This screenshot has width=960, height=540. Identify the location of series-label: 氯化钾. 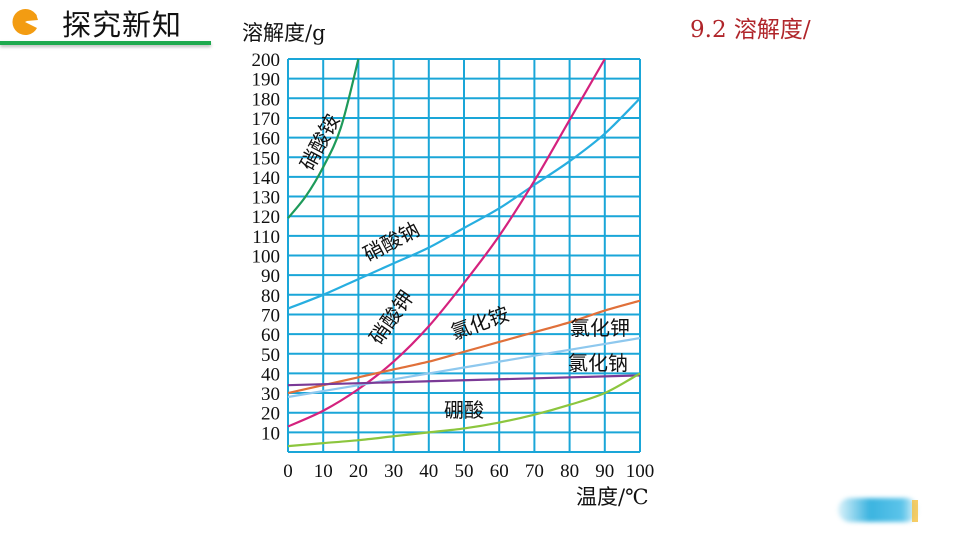
(600, 328).